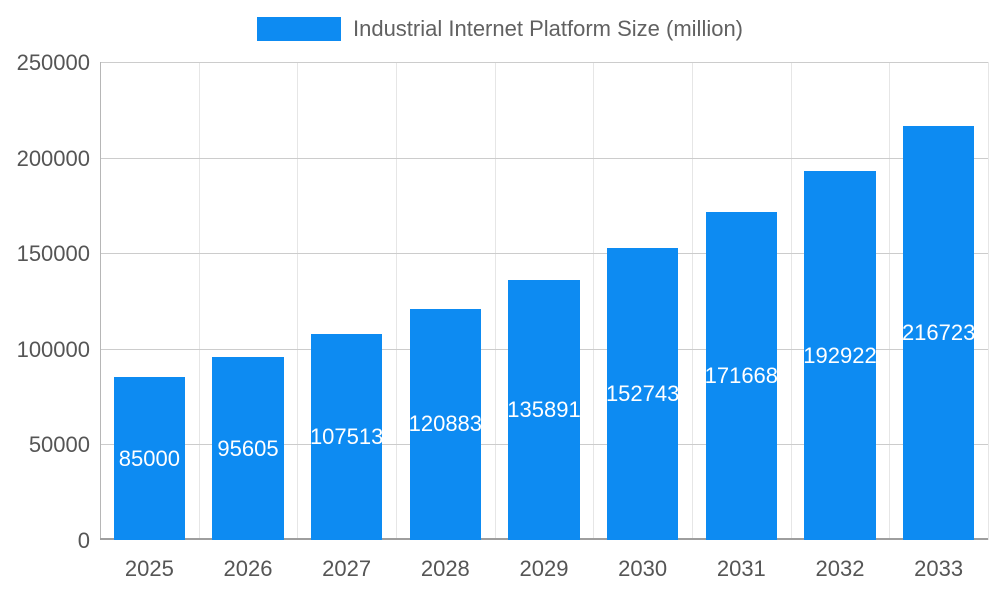  What do you see at coordinates (53, 62) in the screenshot?
I see `y-axis-tick-label: 250000` at bounding box center [53, 62].